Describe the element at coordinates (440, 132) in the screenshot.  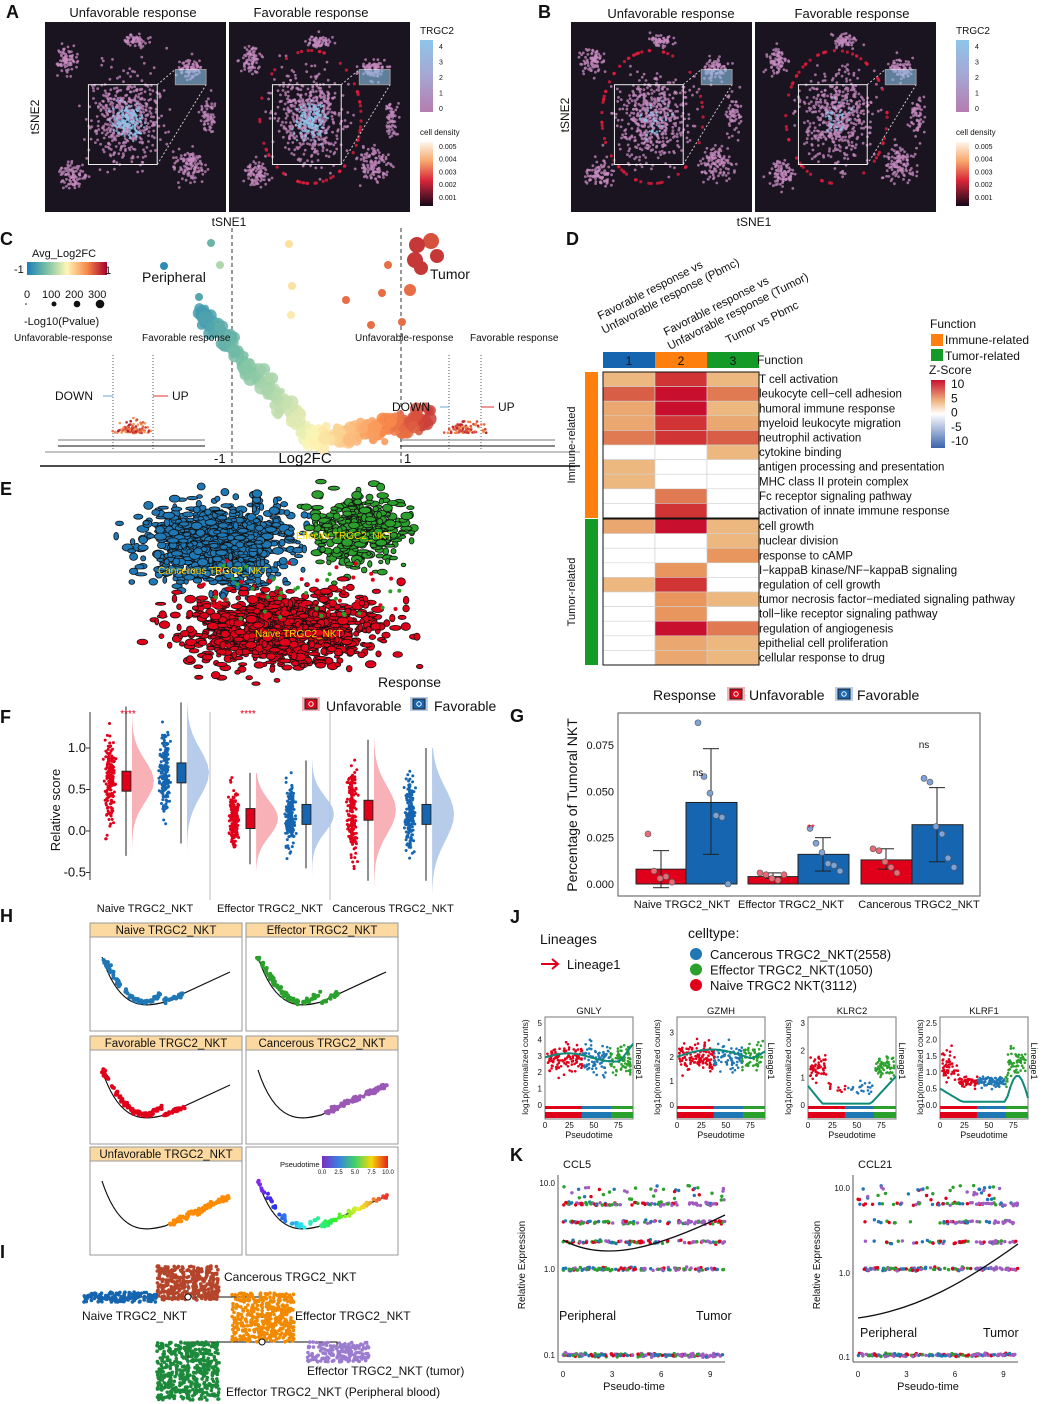
I see `density-legend-title: cell density` at that location.